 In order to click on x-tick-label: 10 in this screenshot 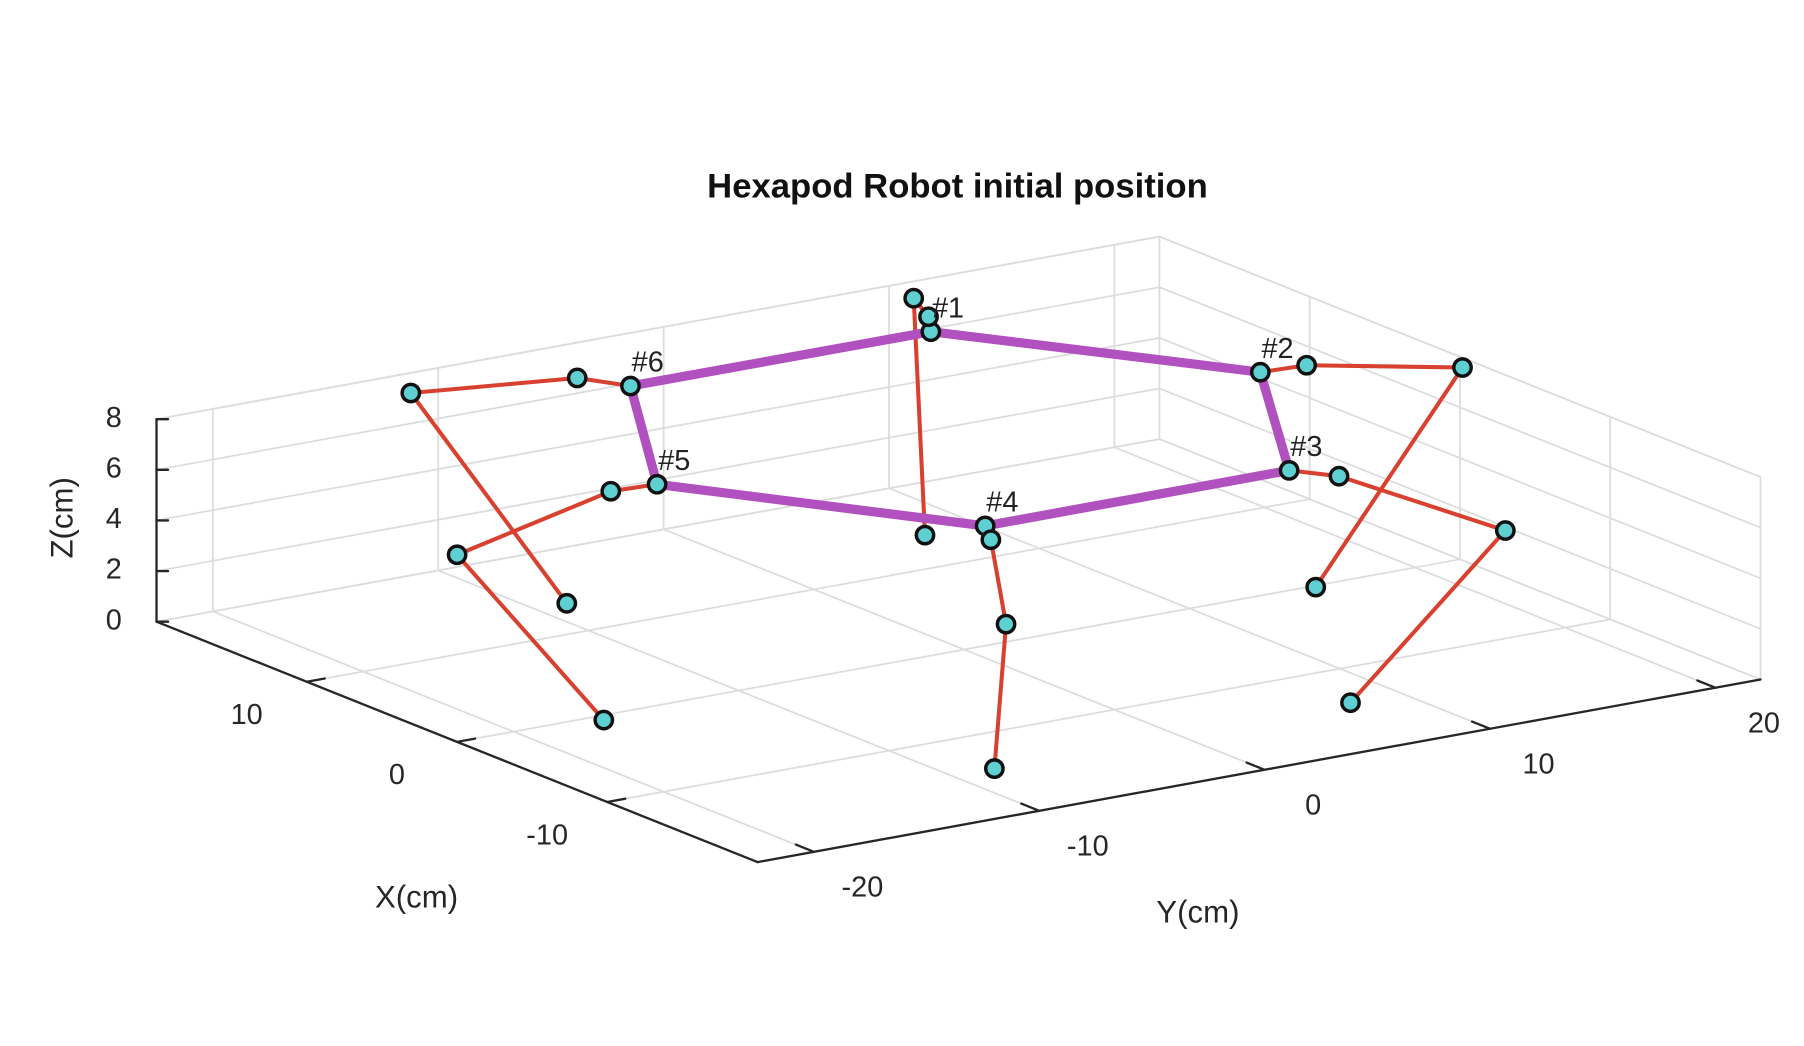, I will do `click(247, 715)`.